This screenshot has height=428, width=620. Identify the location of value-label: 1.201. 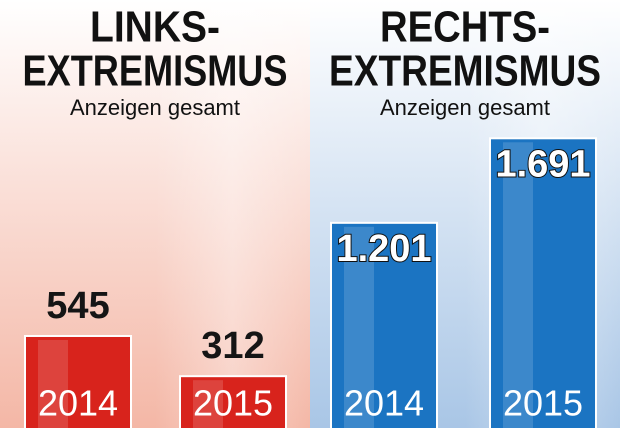
(383, 249).